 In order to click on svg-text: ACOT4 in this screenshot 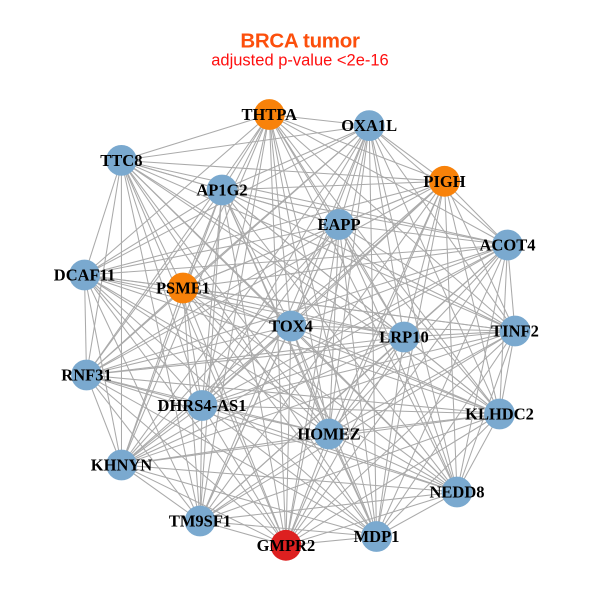, I will do `click(508, 245)`.